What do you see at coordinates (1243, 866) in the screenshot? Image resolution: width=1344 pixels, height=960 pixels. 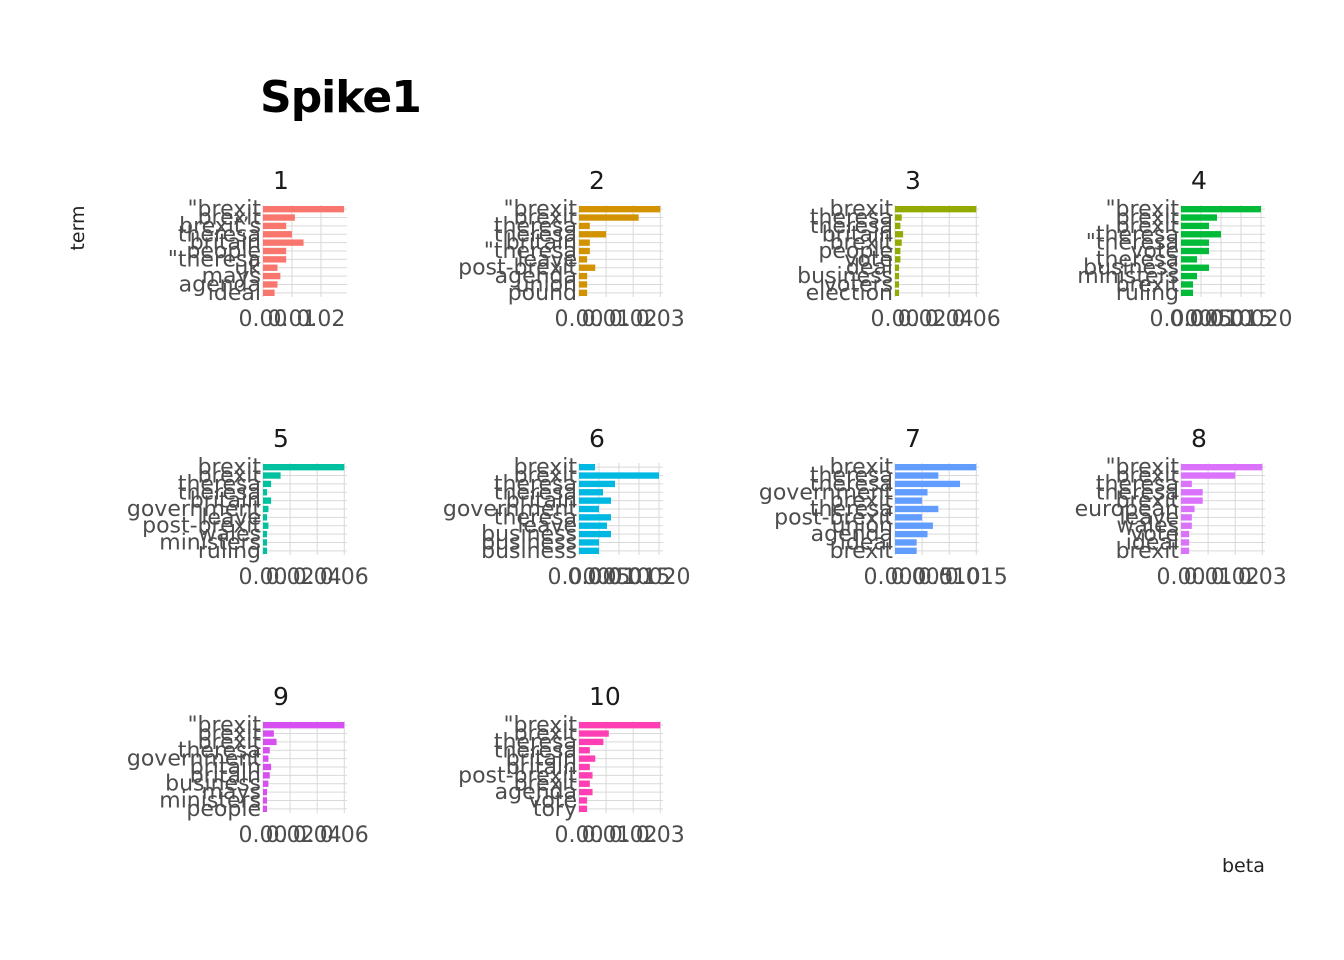 I see `x-axis-label: beta` at bounding box center [1243, 866].